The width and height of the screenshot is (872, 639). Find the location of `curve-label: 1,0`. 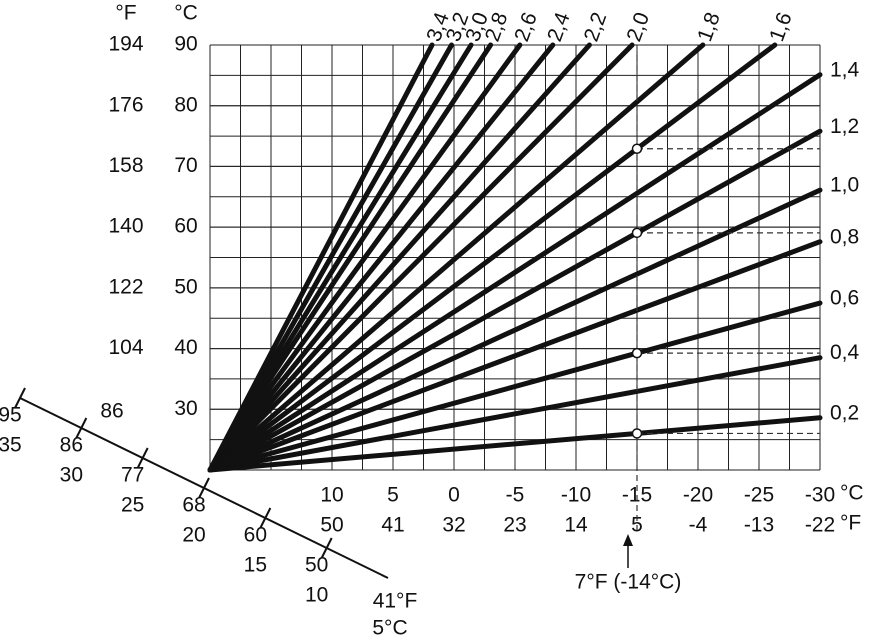

curve-label: 1,0 is located at coordinates (844, 185).